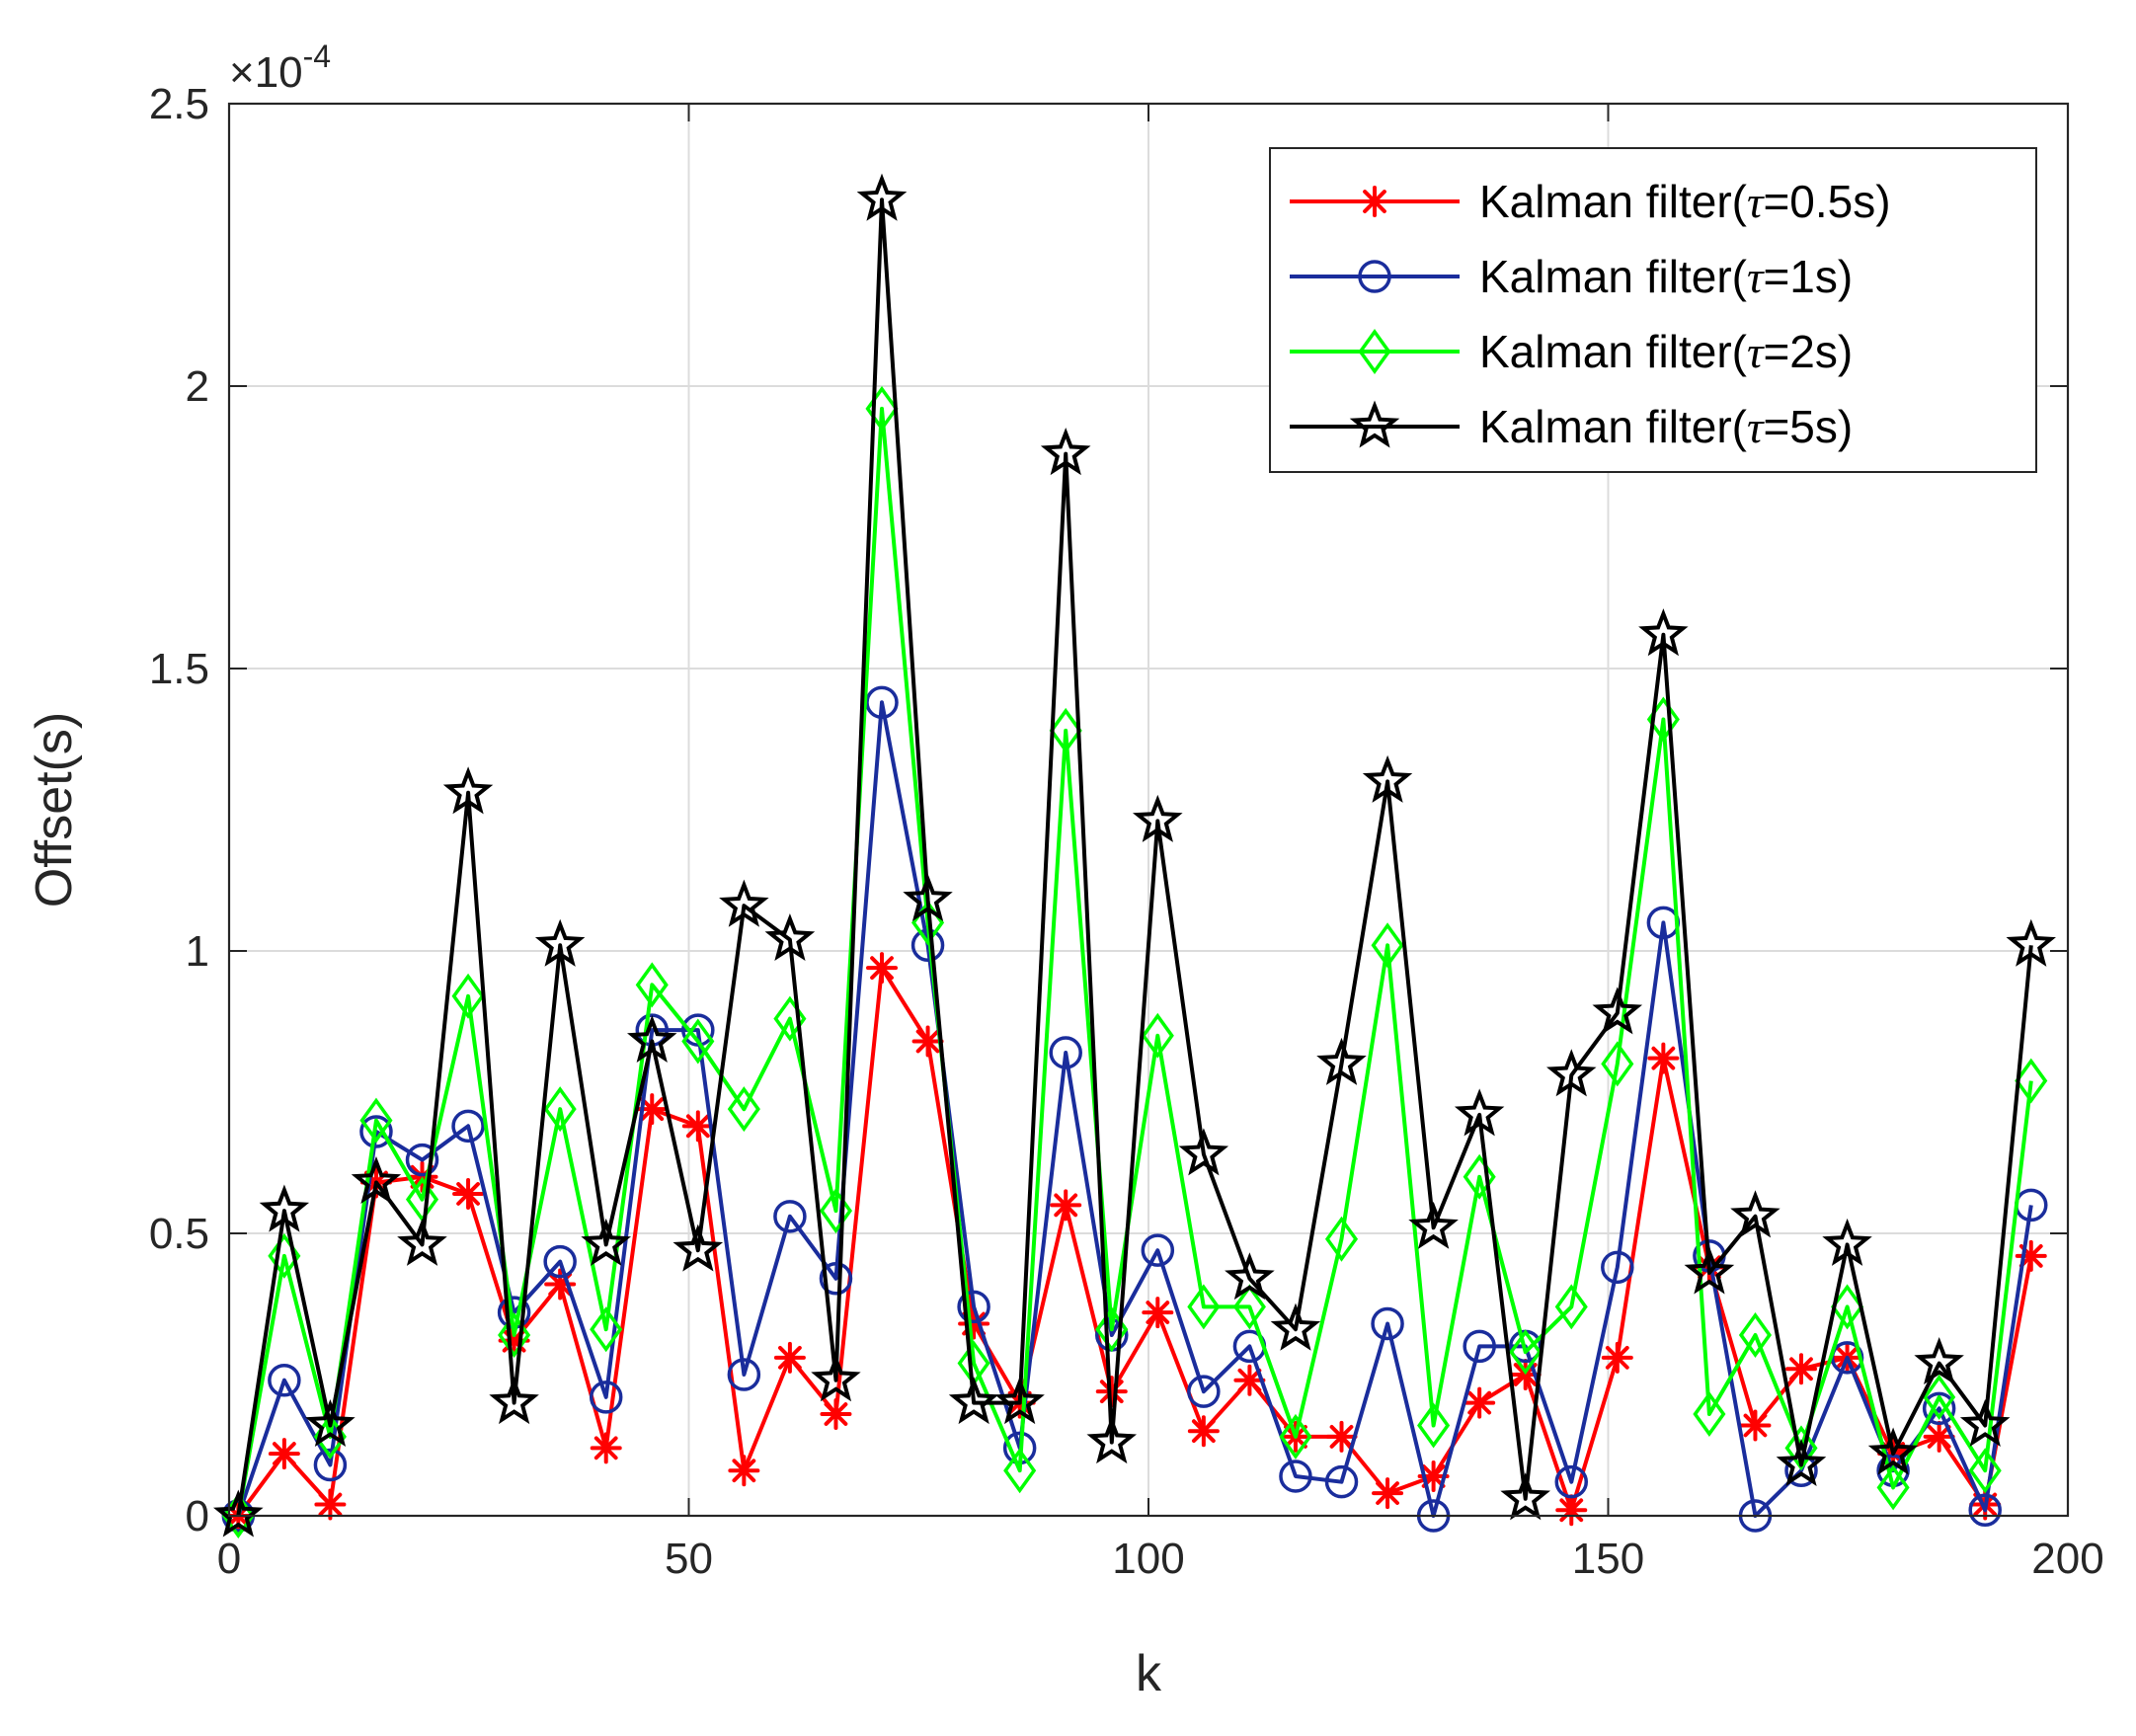  I want to click on y-tick-label: 1.5, so click(179, 669).